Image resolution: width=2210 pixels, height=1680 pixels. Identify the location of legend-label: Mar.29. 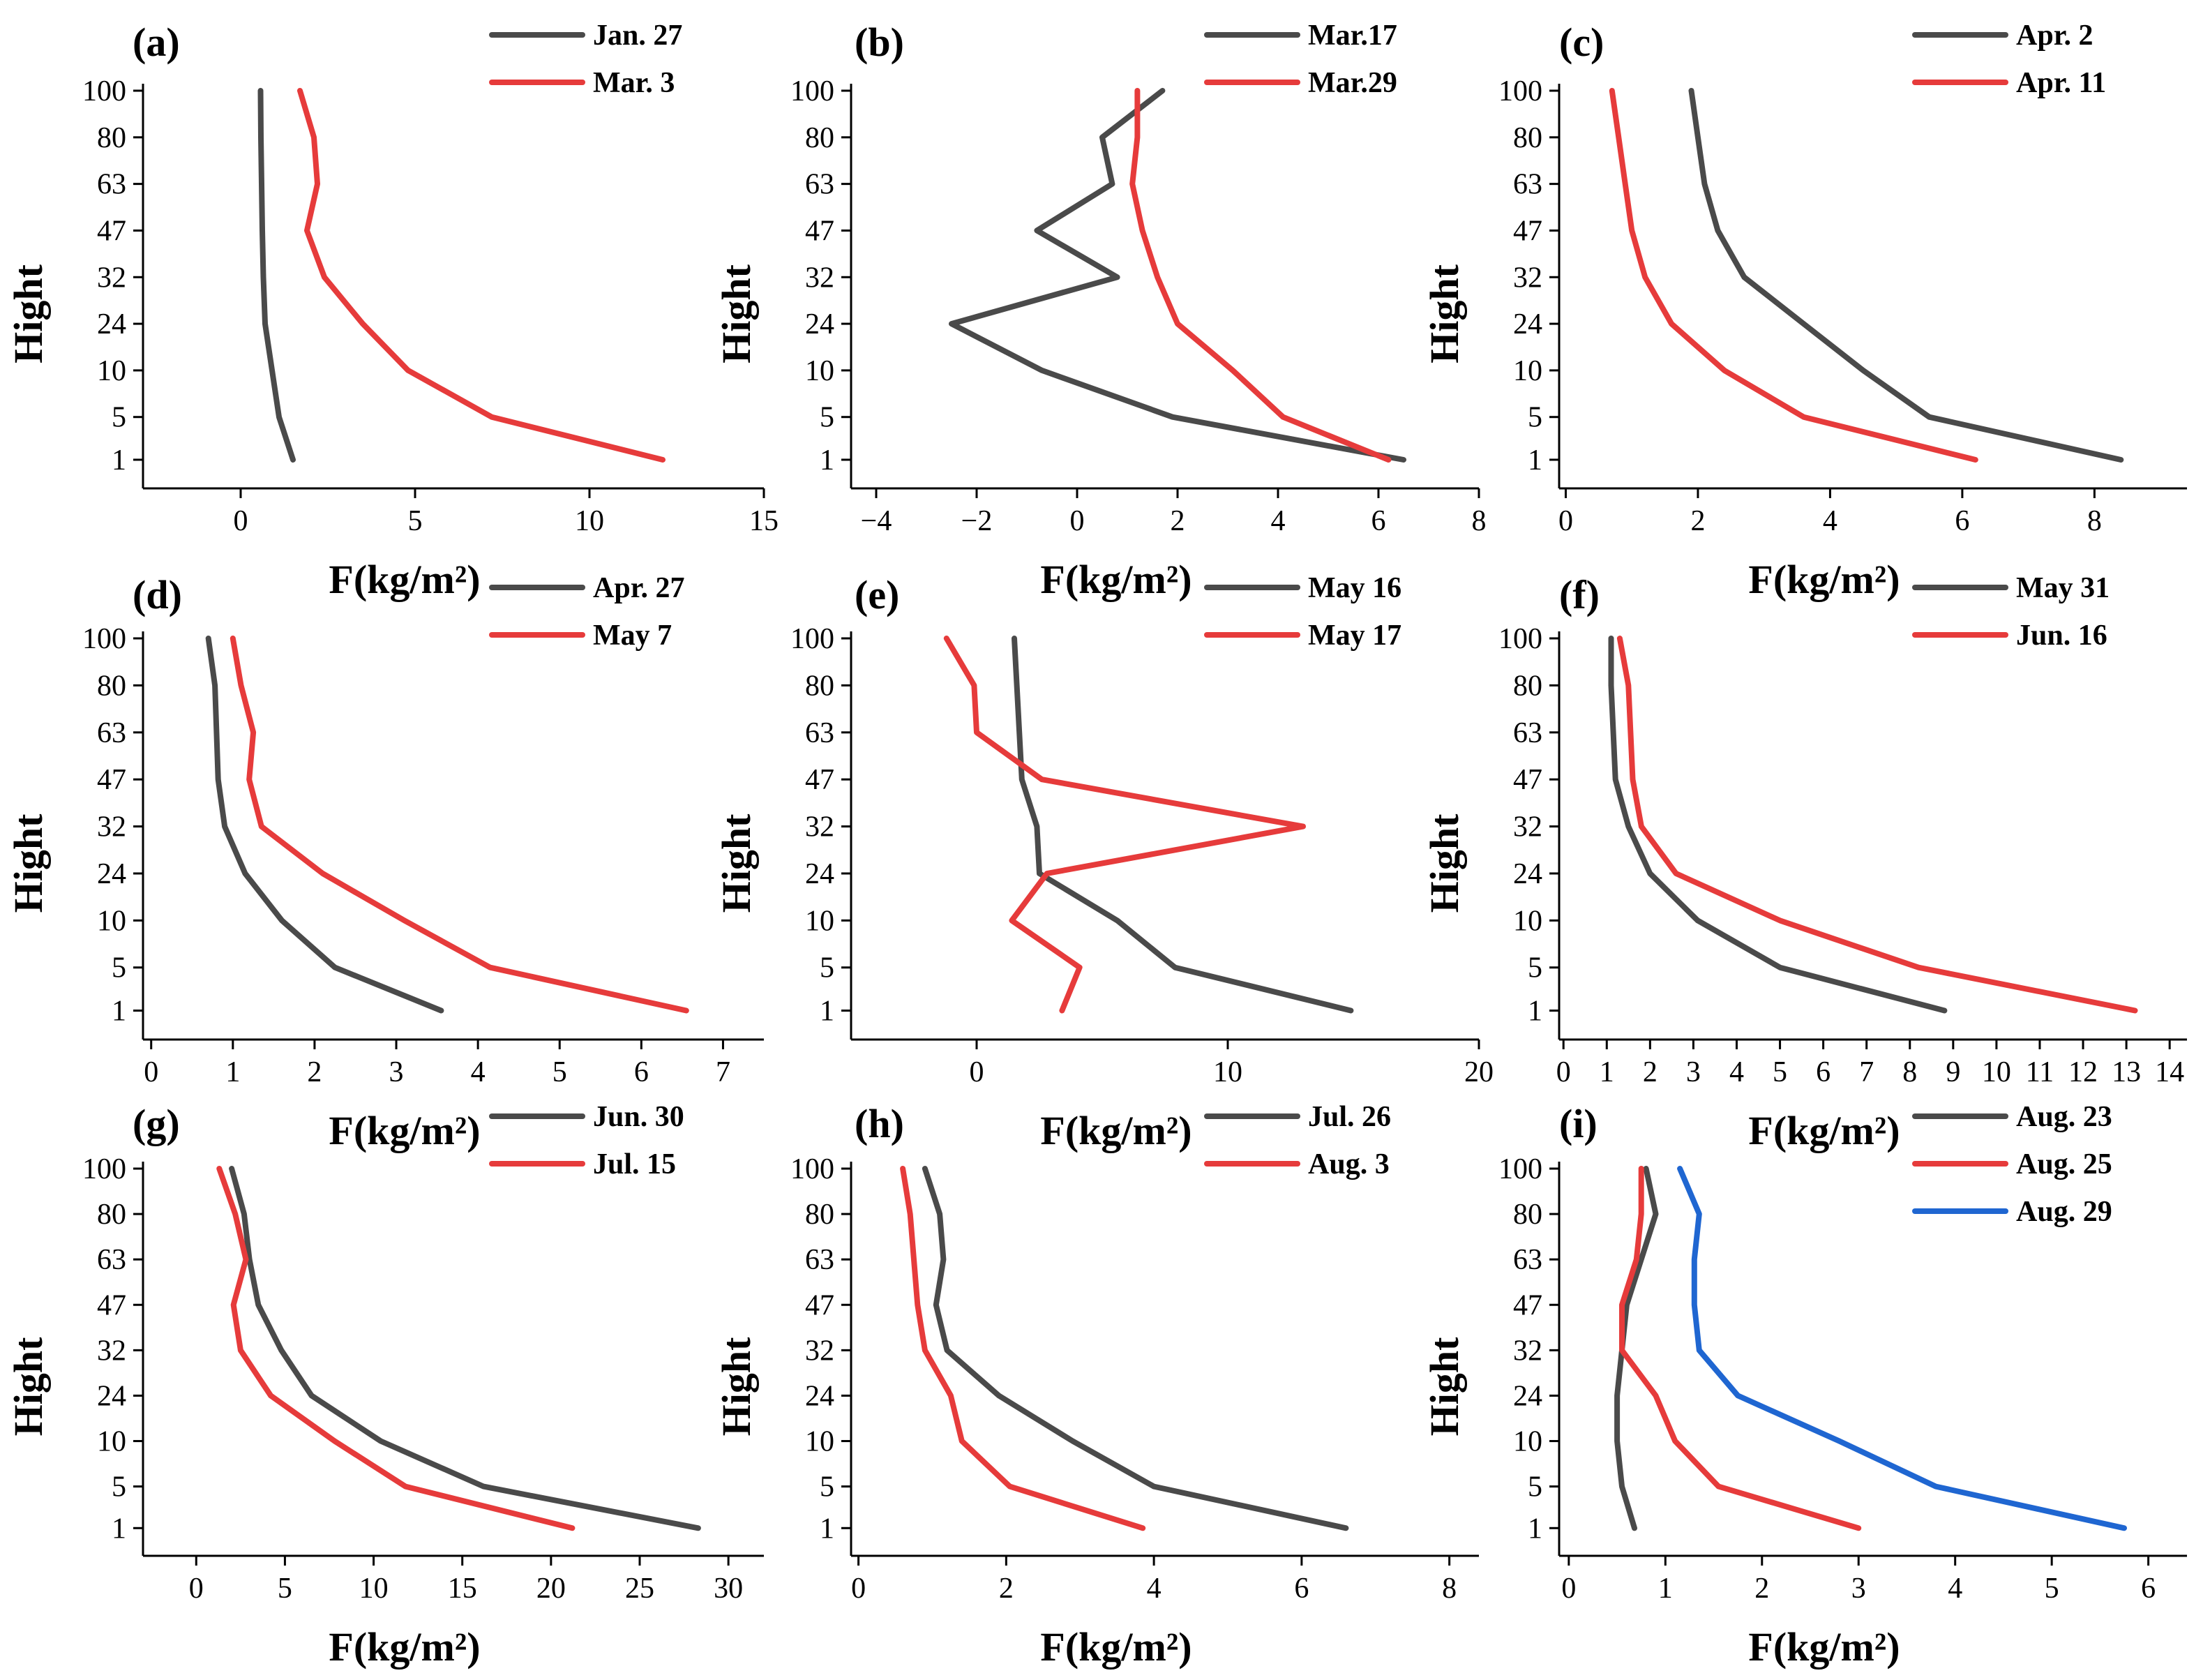
(1352, 83).